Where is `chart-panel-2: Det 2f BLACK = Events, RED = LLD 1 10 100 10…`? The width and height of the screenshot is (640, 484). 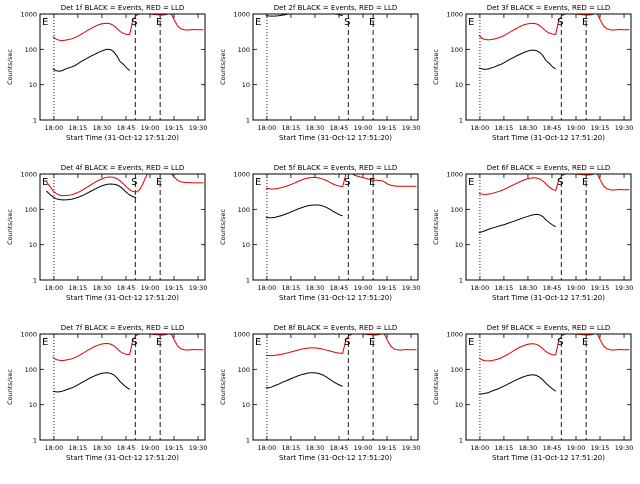 chart-panel-2: Det 2f BLACK = Events, RED = LLD 1 10 100 10… is located at coordinates (320, 73).